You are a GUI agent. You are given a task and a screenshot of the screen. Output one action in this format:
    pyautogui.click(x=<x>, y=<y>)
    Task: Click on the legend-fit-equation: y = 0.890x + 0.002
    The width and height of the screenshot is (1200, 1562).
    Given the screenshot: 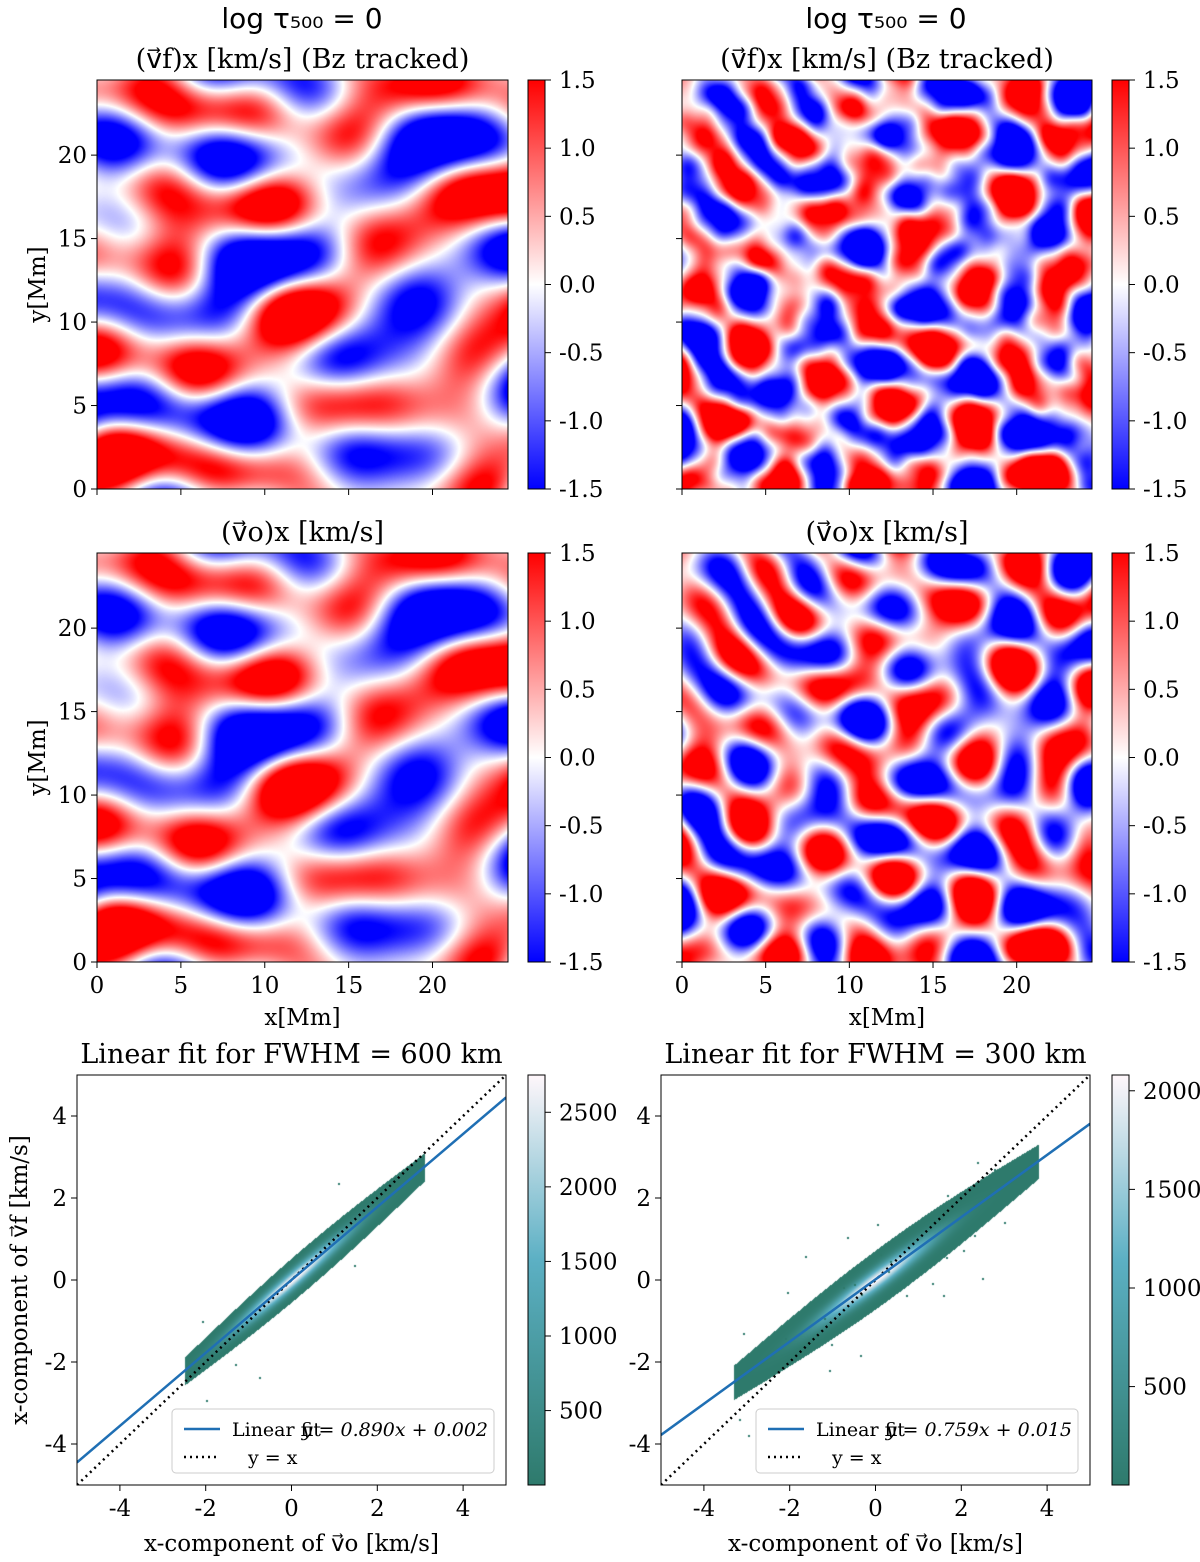 What is the action you would take?
    pyautogui.click(x=394, y=1430)
    